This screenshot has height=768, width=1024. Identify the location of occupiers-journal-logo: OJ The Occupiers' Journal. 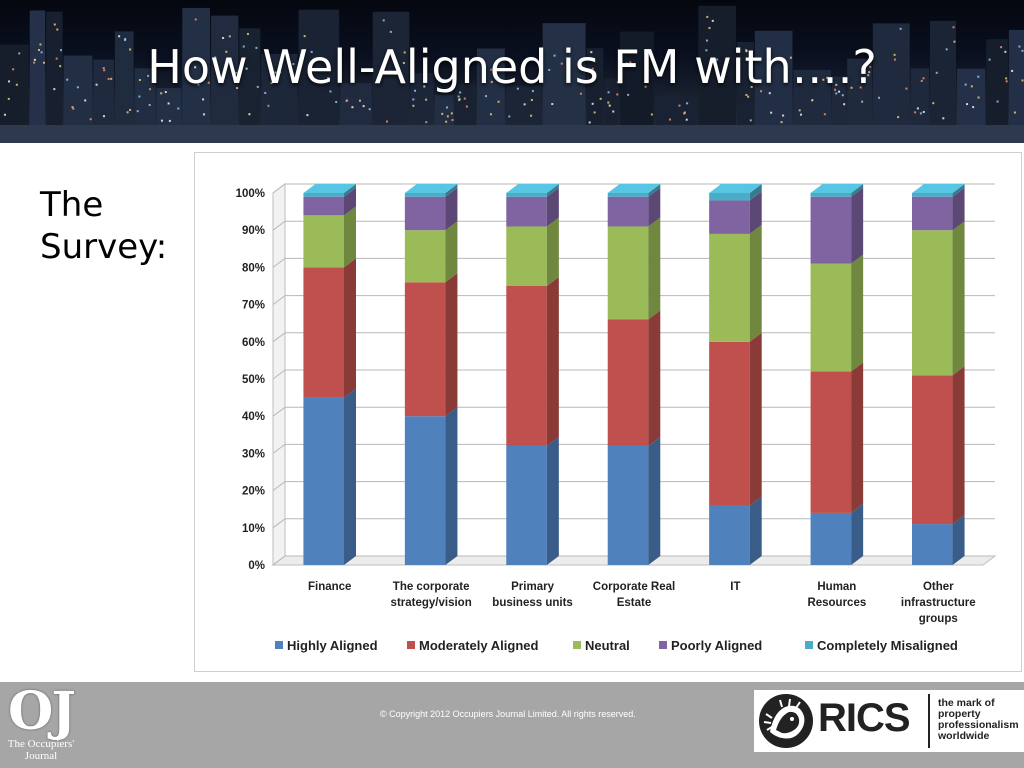
(41, 726).